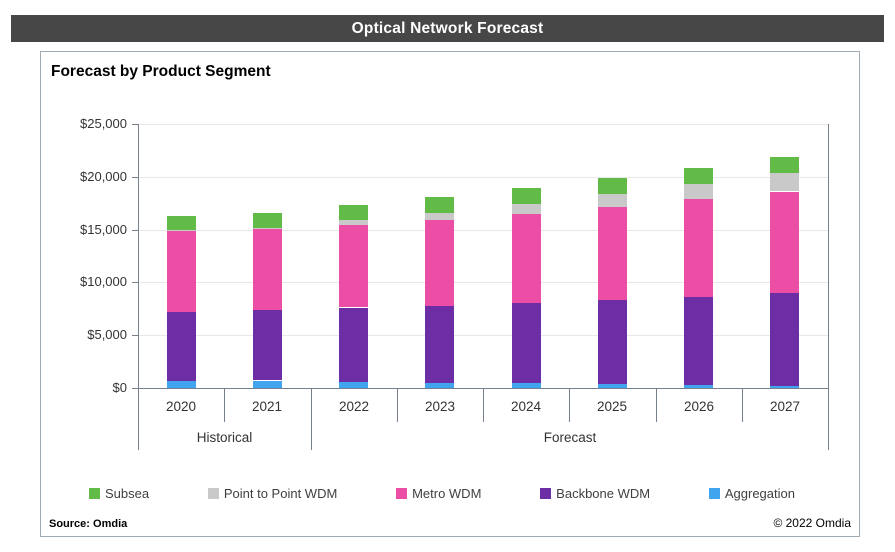 Image resolution: width=895 pixels, height=552 pixels. Describe the element at coordinates (570, 437) in the screenshot. I see `axis-group-label-forecast: Forecast` at that location.